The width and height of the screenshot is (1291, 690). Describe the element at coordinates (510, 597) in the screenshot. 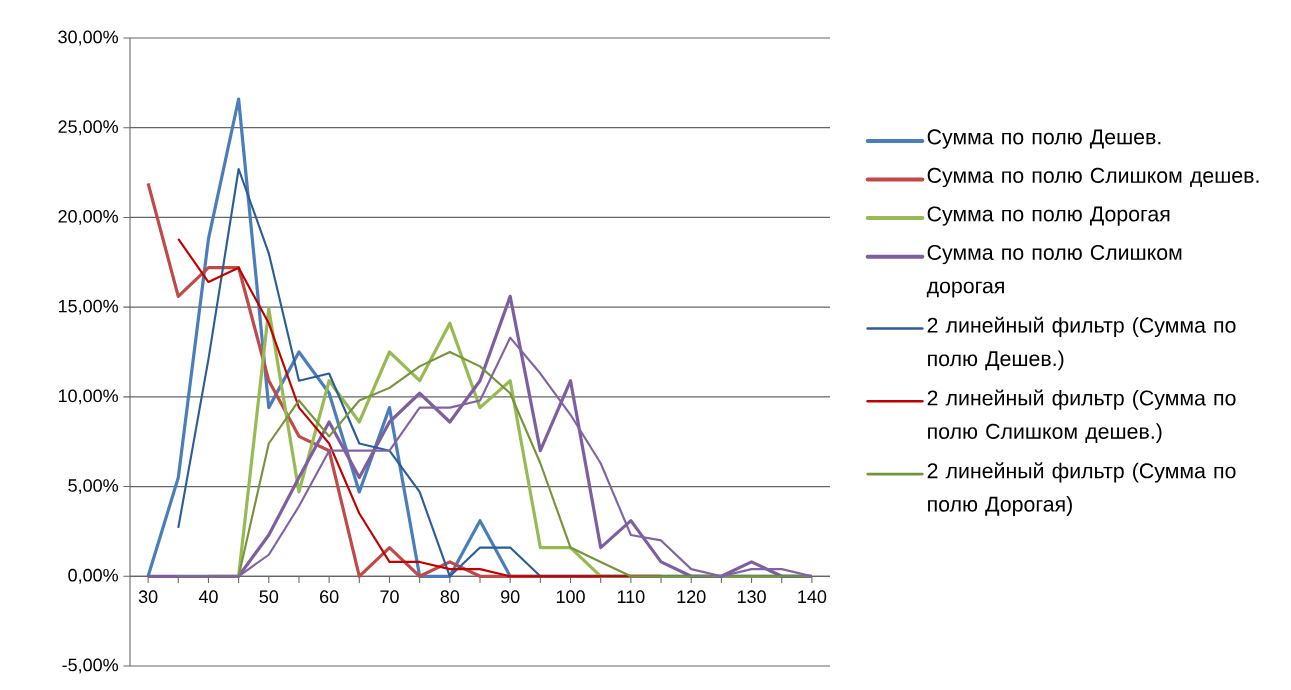

I see `x-tick-label: 90` at that location.